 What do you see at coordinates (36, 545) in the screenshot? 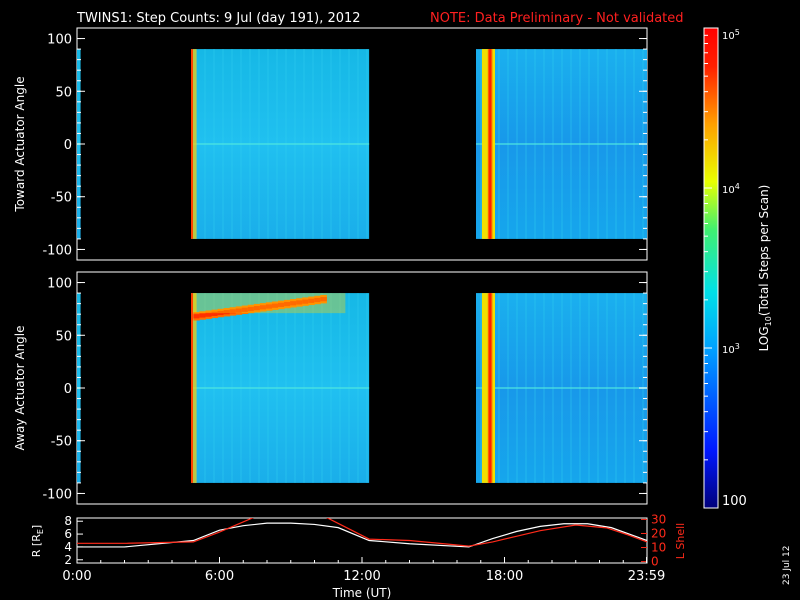
I see `radius-y-label-main: R [R` at bounding box center [36, 545].